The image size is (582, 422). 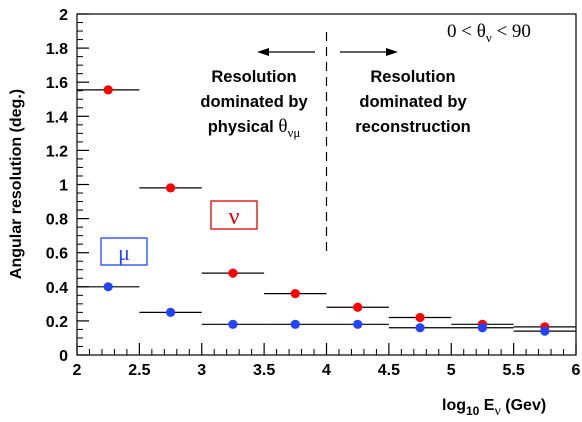 I want to click on y-tick-label: 1.6, so click(x=57, y=83).